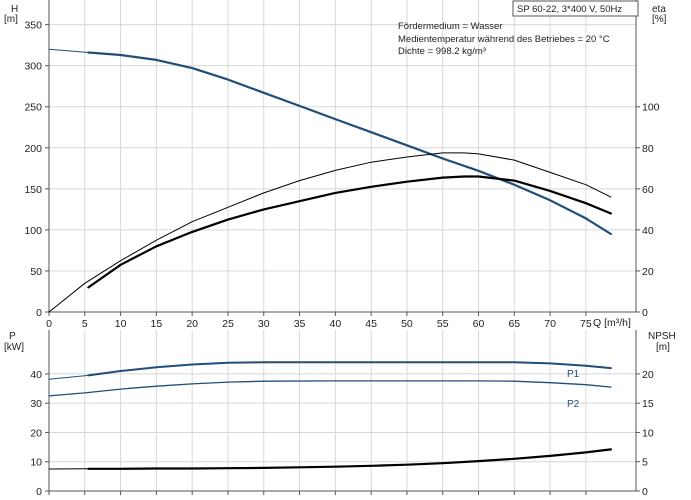  I want to click on x-tick-label: 40, so click(335, 324).